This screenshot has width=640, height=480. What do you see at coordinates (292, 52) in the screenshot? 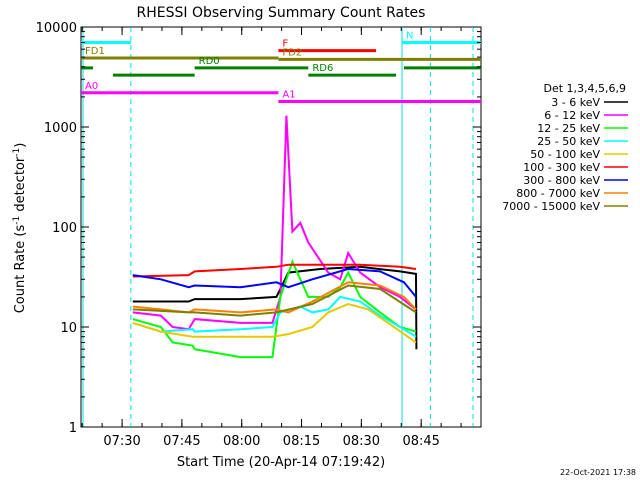
I see `flag-label-fd2: FD2` at bounding box center [292, 52].